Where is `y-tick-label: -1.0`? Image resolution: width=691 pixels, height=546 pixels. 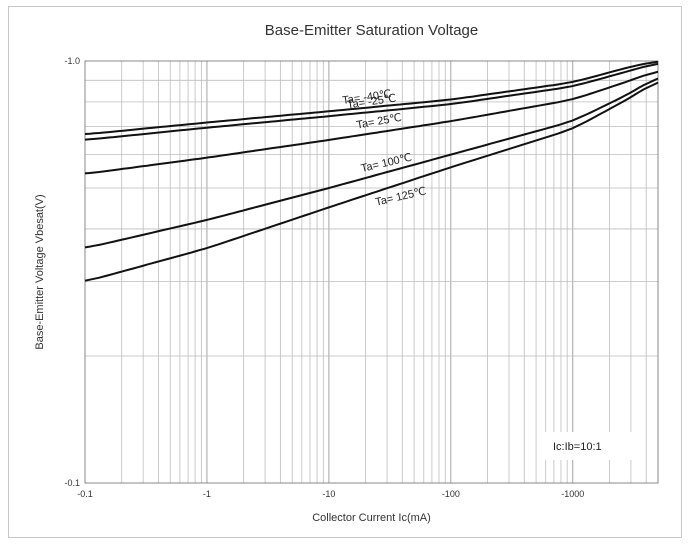 y-tick-label: -1.0 is located at coordinates (72, 61).